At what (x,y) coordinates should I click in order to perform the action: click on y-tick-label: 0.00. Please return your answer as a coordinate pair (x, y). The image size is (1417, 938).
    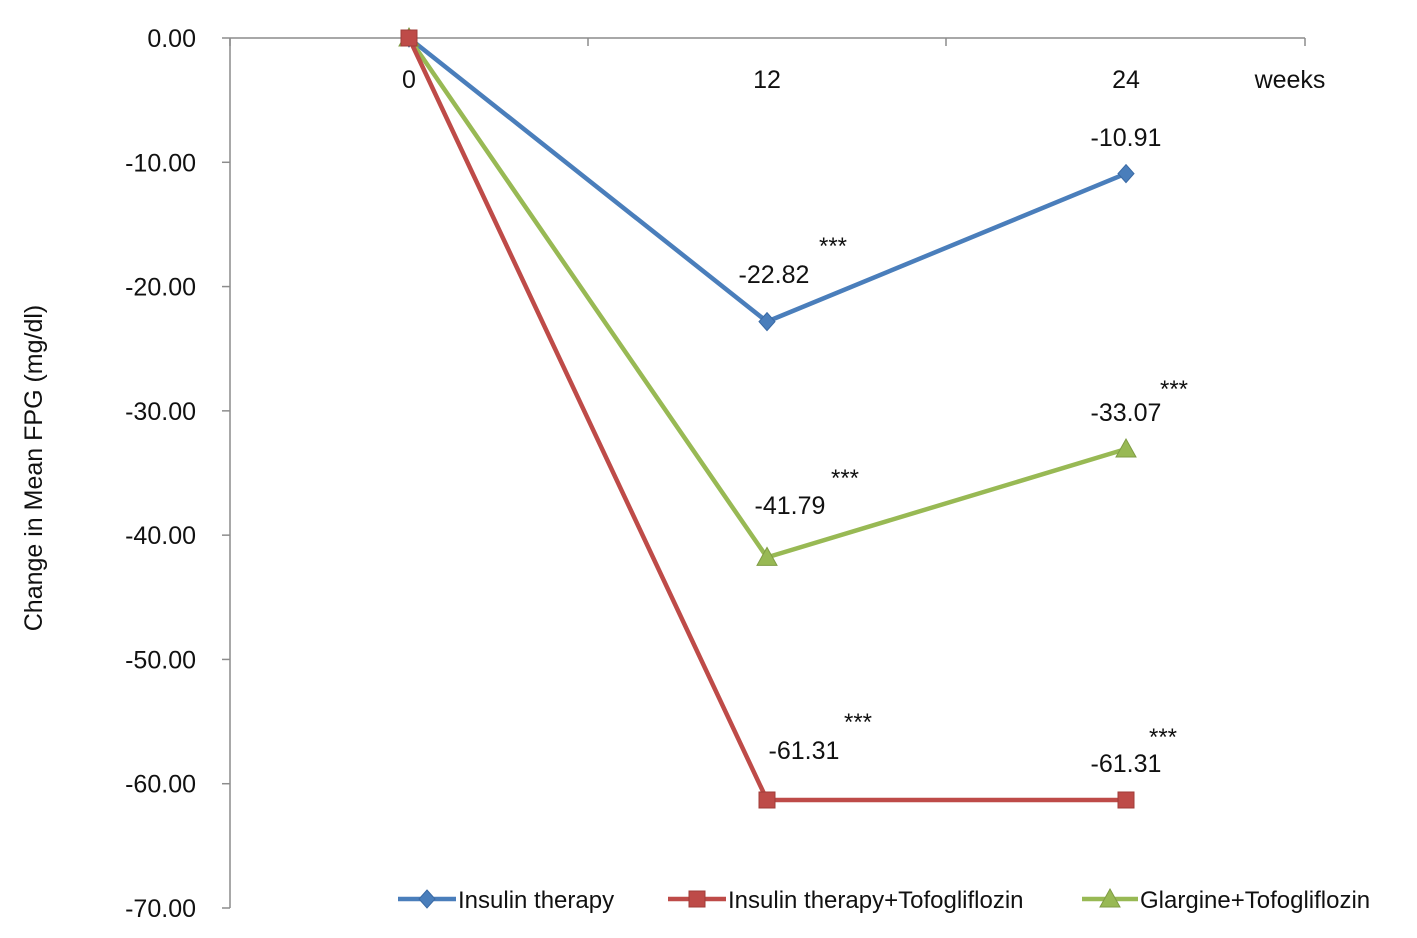
    Looking at the image, I should click on (171, 39).